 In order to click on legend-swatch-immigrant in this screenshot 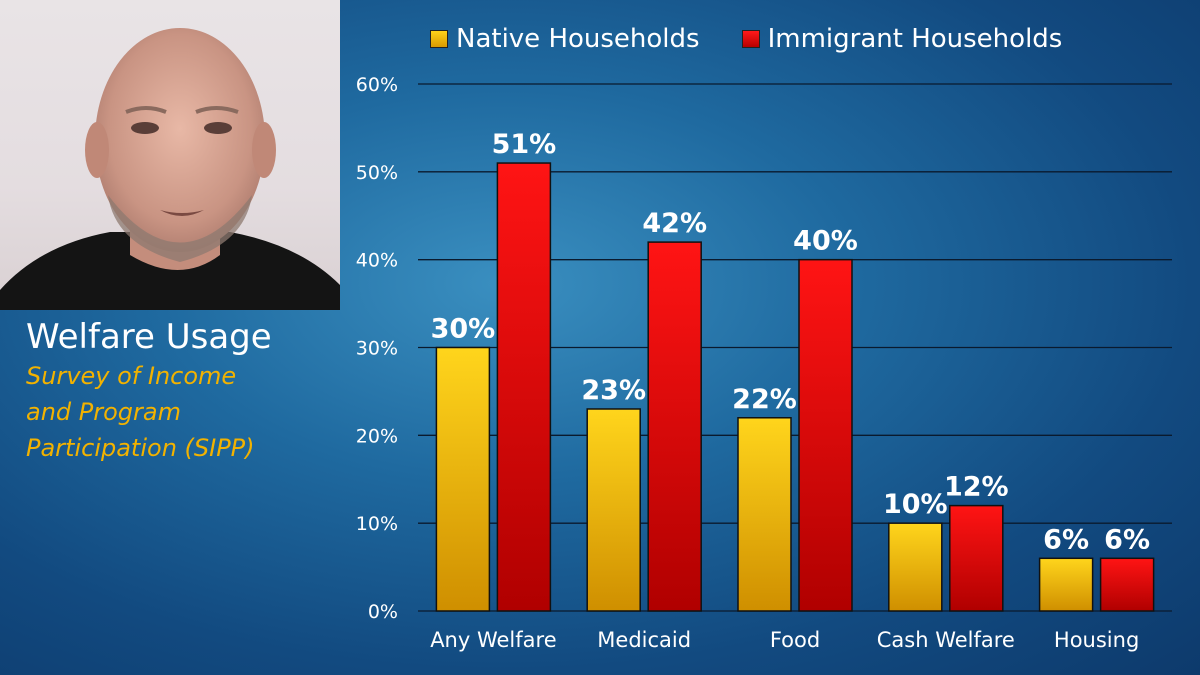, I will do `click(750, 39)`.